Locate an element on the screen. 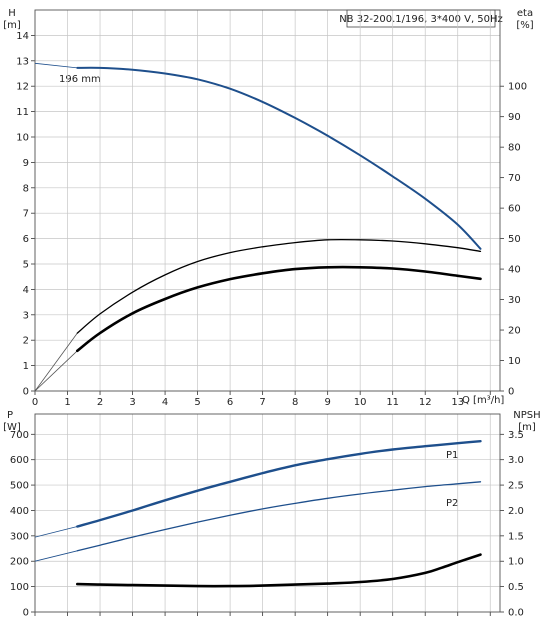 The image size is (548, 626). left-tick-label: 3 is located at coordinates (26, 315).